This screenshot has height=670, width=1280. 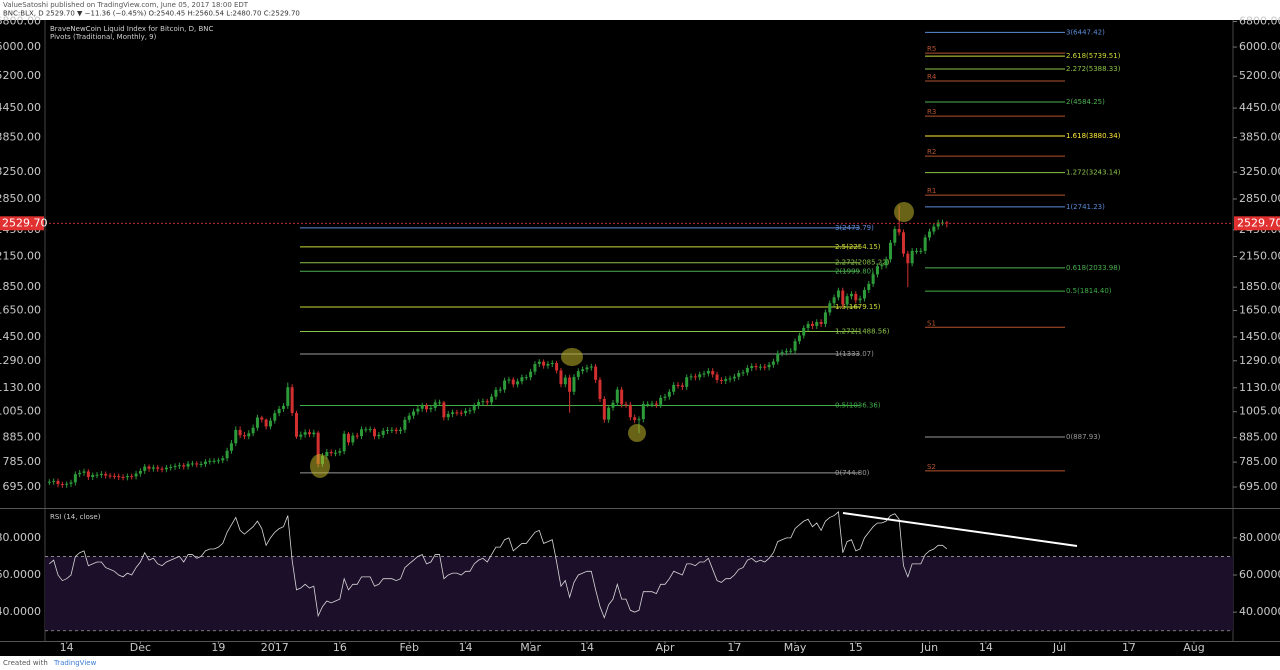 What do you see at coordinates (1259, 171) in the screenshot?
I see `y-tick-label: 3250.00` at bounding box center [1259, 171].